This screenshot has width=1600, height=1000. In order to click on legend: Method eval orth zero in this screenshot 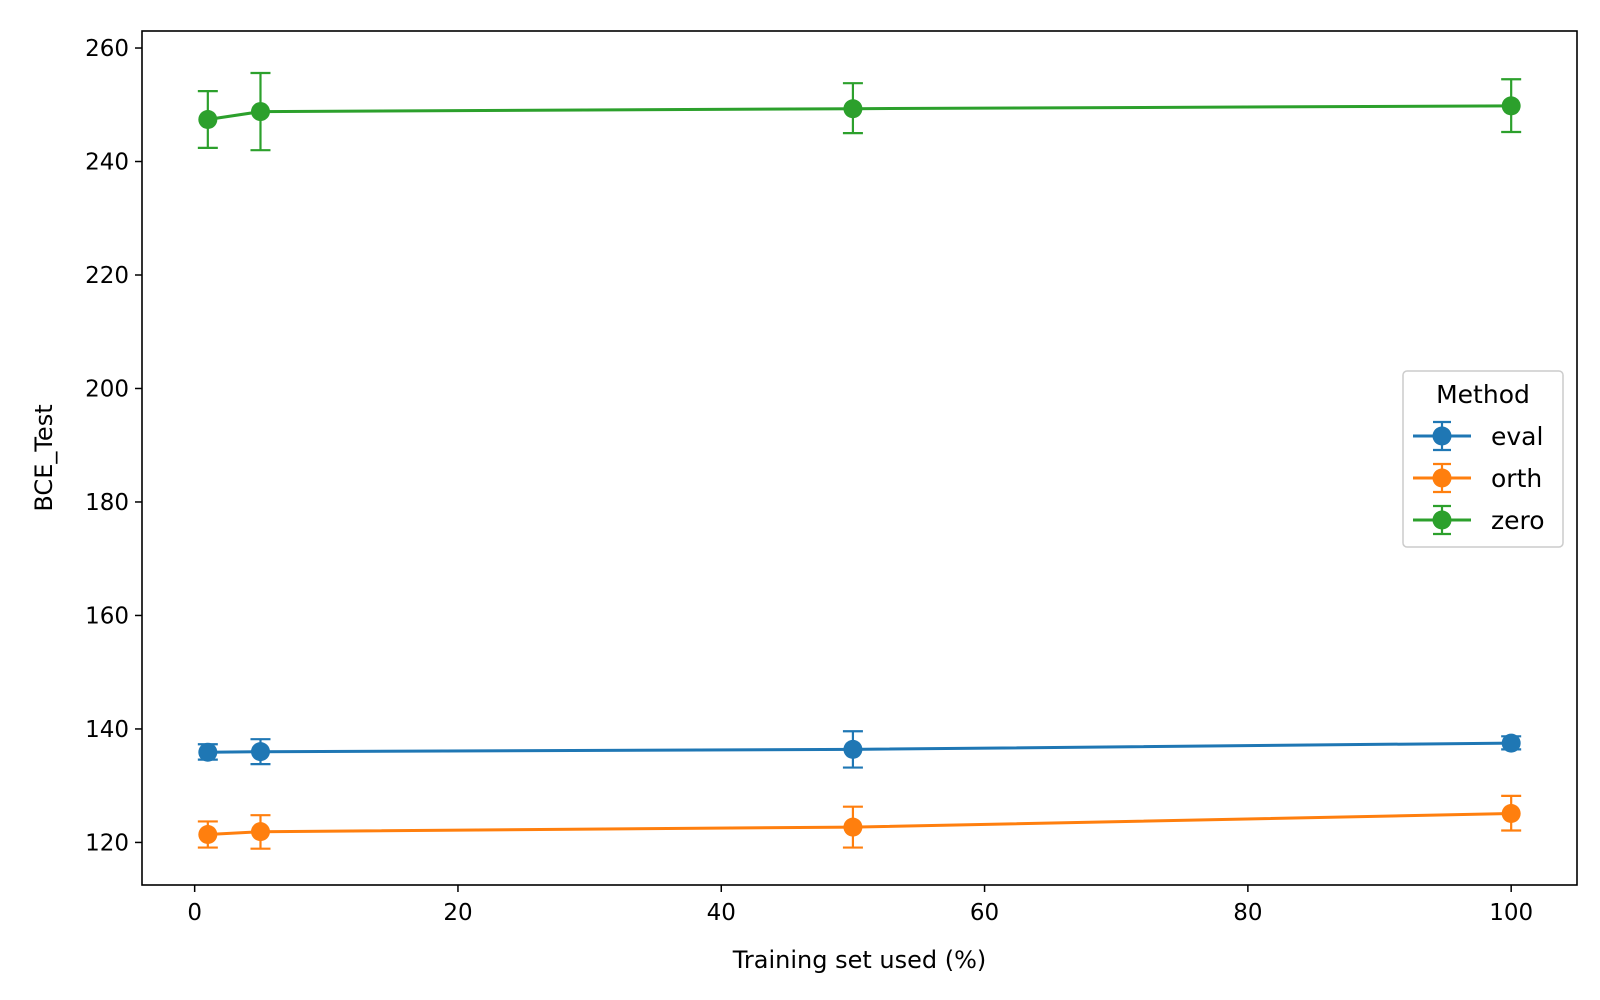, I will do `click(1483, 459)`.